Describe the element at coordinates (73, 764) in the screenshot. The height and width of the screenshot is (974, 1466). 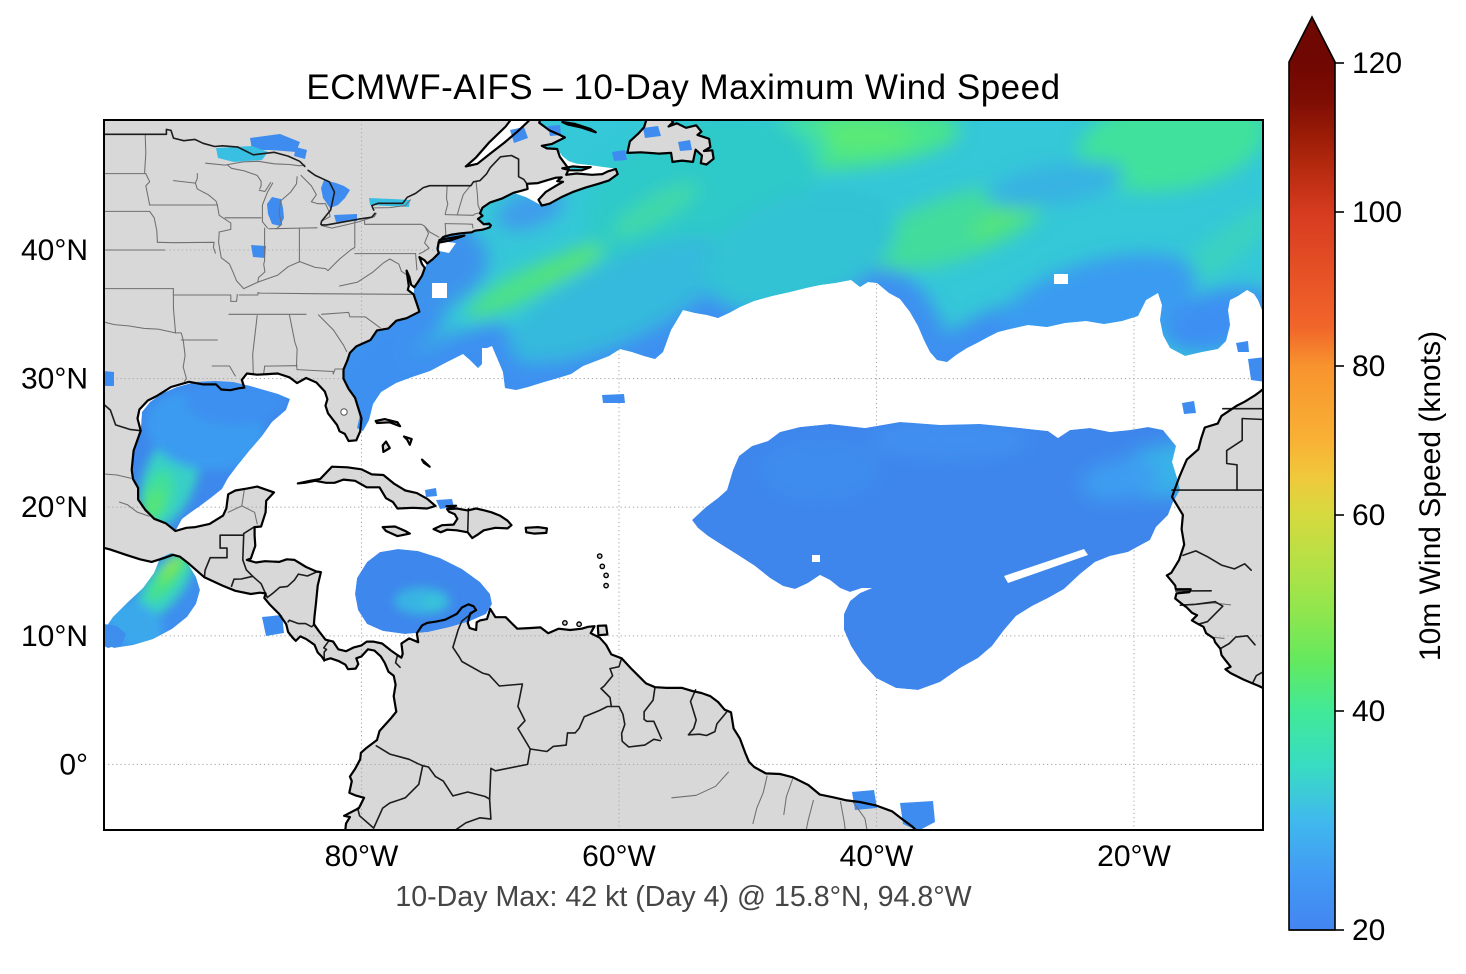
I see `svg-text: 0°` at that location.